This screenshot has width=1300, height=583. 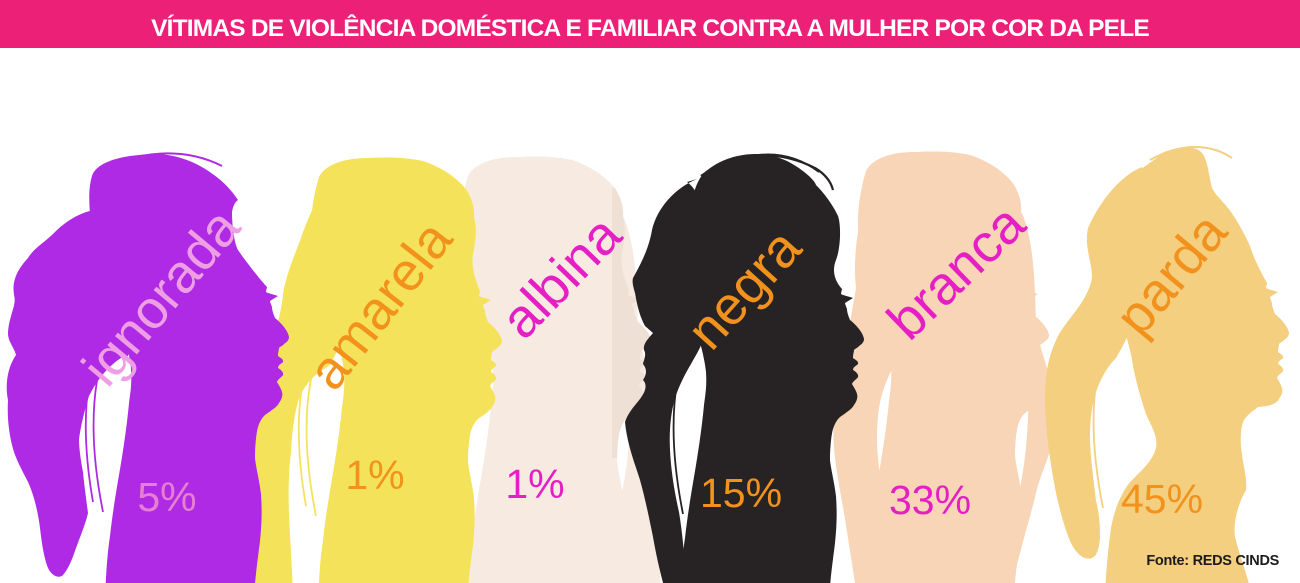 I want to click on svg-text: 15%, so click(x=741, y=493).